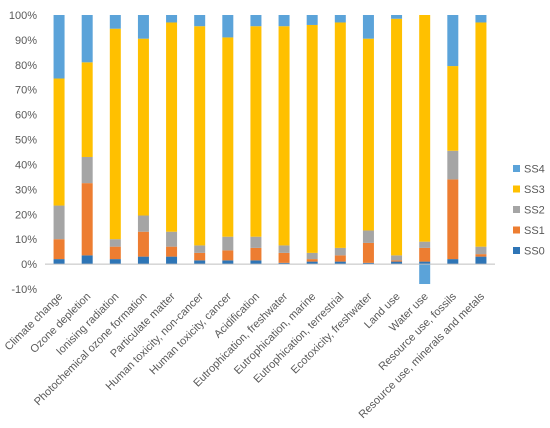 The width and height of the screenshot is (550, 428). I want to click on legend-label-ss1: SS1, so click(534, 231).